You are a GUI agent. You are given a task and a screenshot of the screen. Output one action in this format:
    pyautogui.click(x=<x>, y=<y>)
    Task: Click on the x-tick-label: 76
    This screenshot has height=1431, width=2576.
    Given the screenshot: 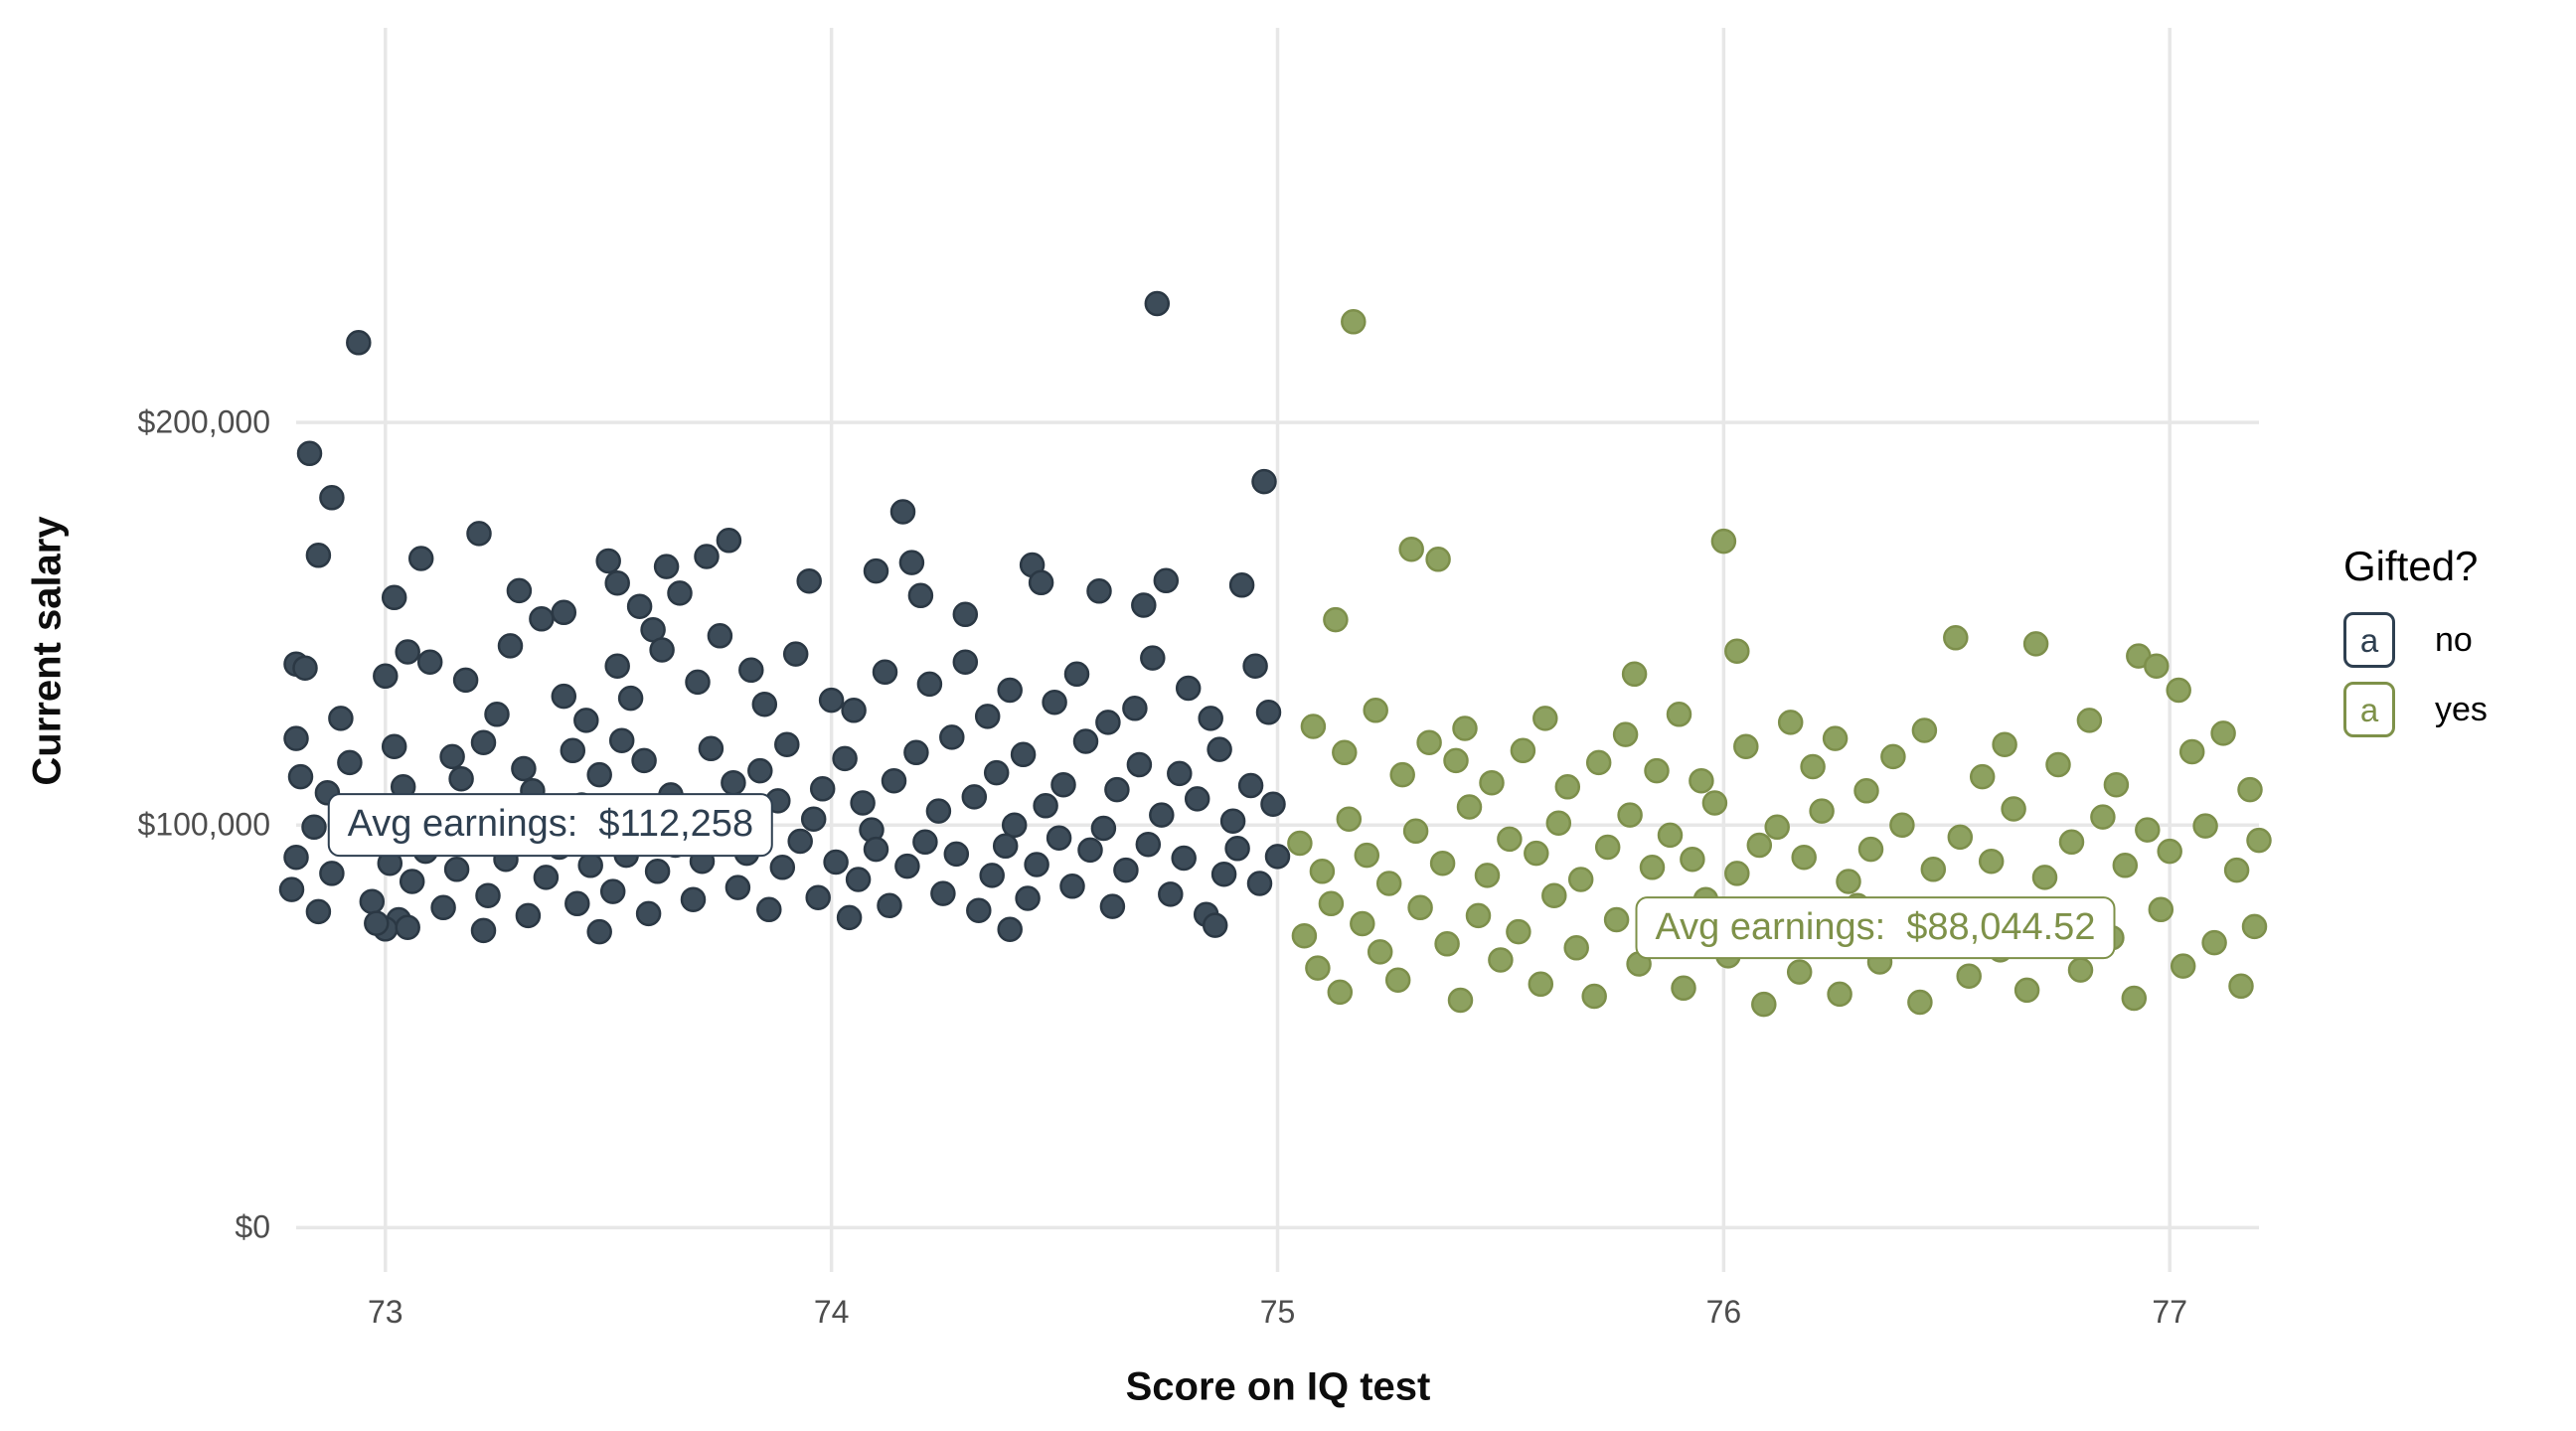 What is the action you would take?
    pyautogui.click(x=1723, y=1312)
    